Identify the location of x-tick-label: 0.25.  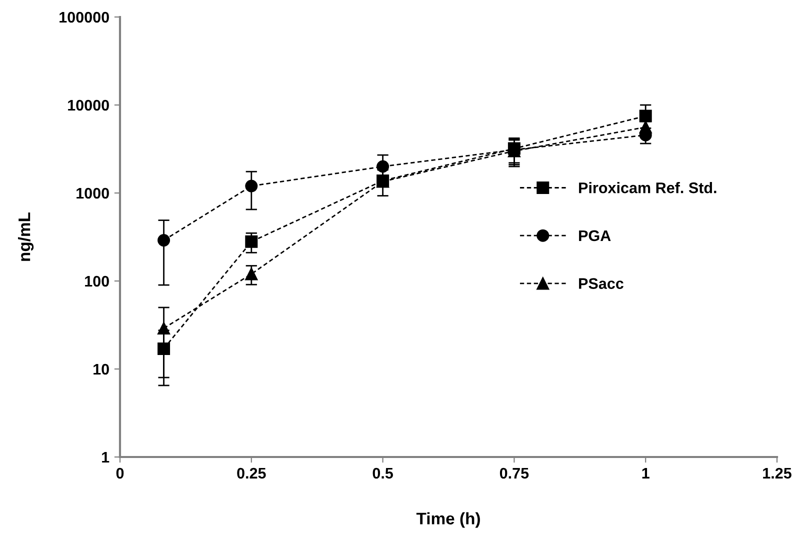
(251, 473).